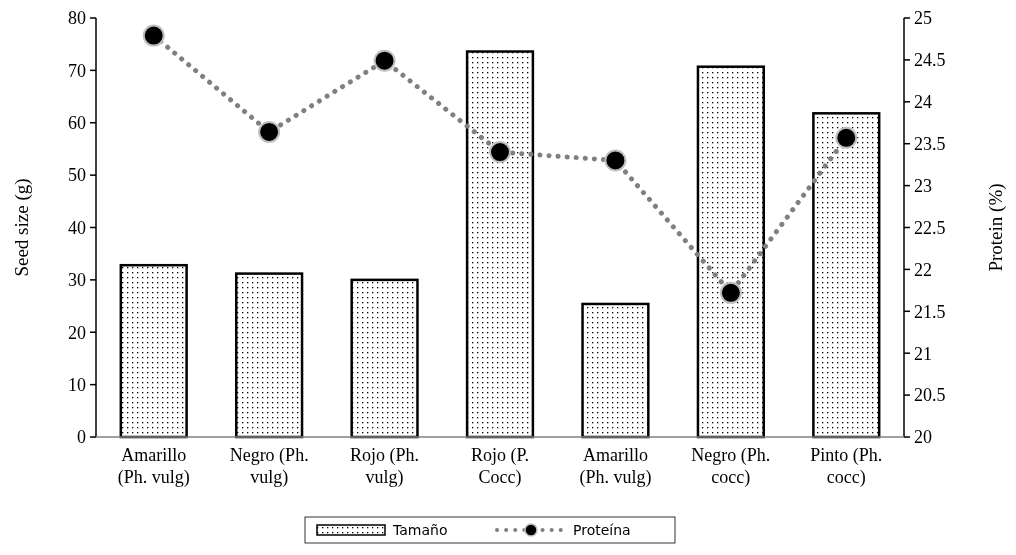  Describe the element at coordinates (77, 123) in the screenshot. I see `y-tick-label: 60` at that location.